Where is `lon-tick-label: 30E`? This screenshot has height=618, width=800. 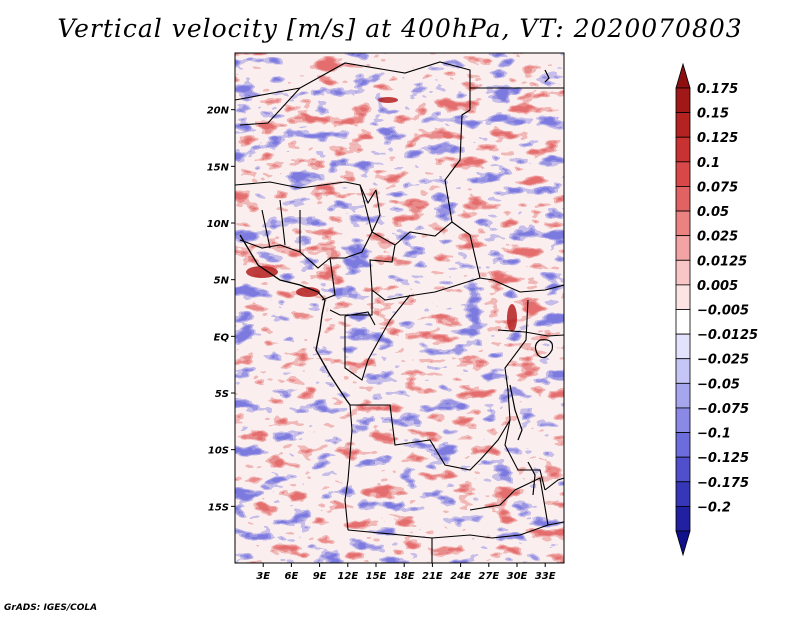 lon-tick-label: 30E is located at coordinates (517, 576).